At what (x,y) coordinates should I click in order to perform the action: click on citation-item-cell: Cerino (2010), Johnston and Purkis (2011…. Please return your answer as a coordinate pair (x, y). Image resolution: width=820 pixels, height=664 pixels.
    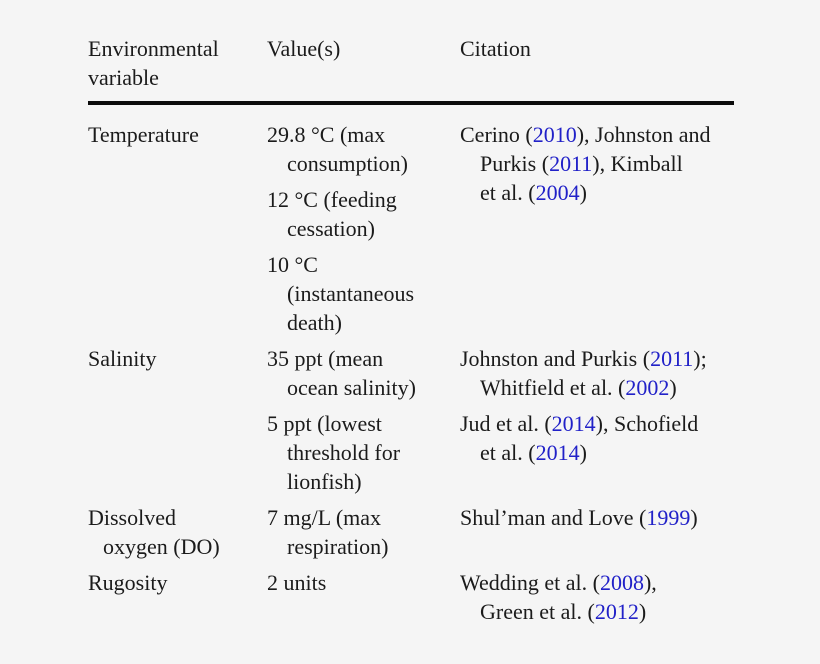
    Looking at the image, I should click on (597, 232).